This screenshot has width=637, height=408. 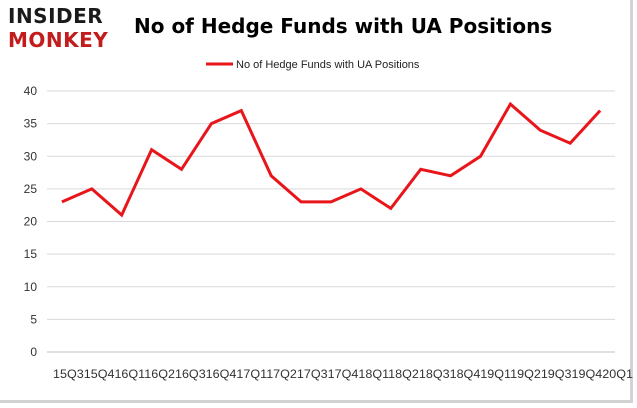 I want to click on chart-title: No of Hedge Funds with UA Positions, so click(x=343, y=26).